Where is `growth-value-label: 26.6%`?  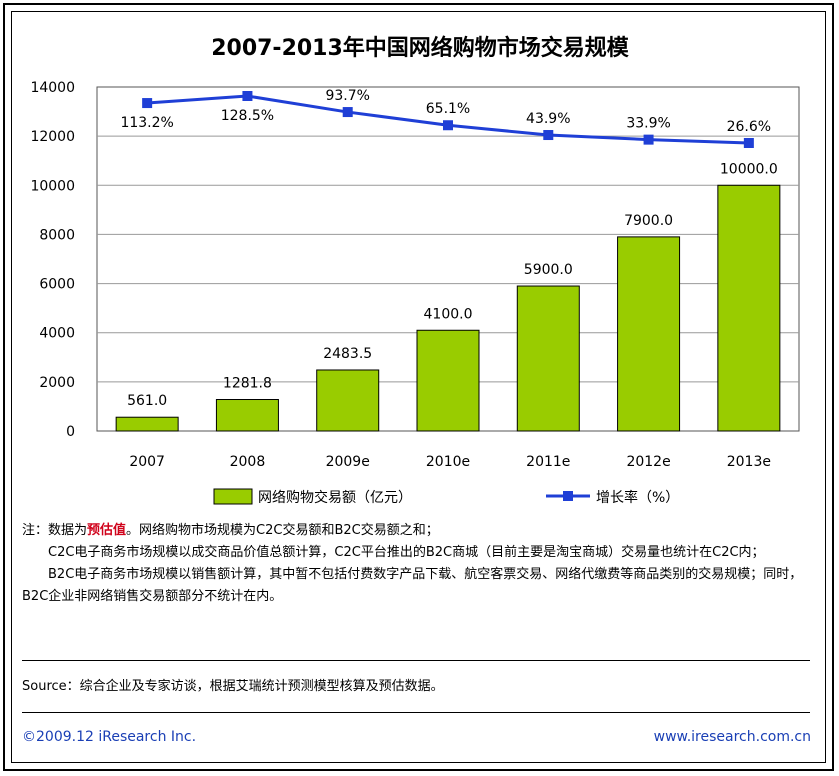
growth-value-label: 26.6% is located at coordinates (749, 127).